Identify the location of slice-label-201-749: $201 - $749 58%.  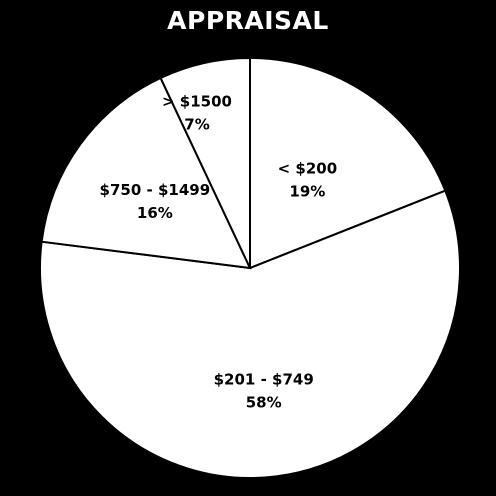
(264, 390).